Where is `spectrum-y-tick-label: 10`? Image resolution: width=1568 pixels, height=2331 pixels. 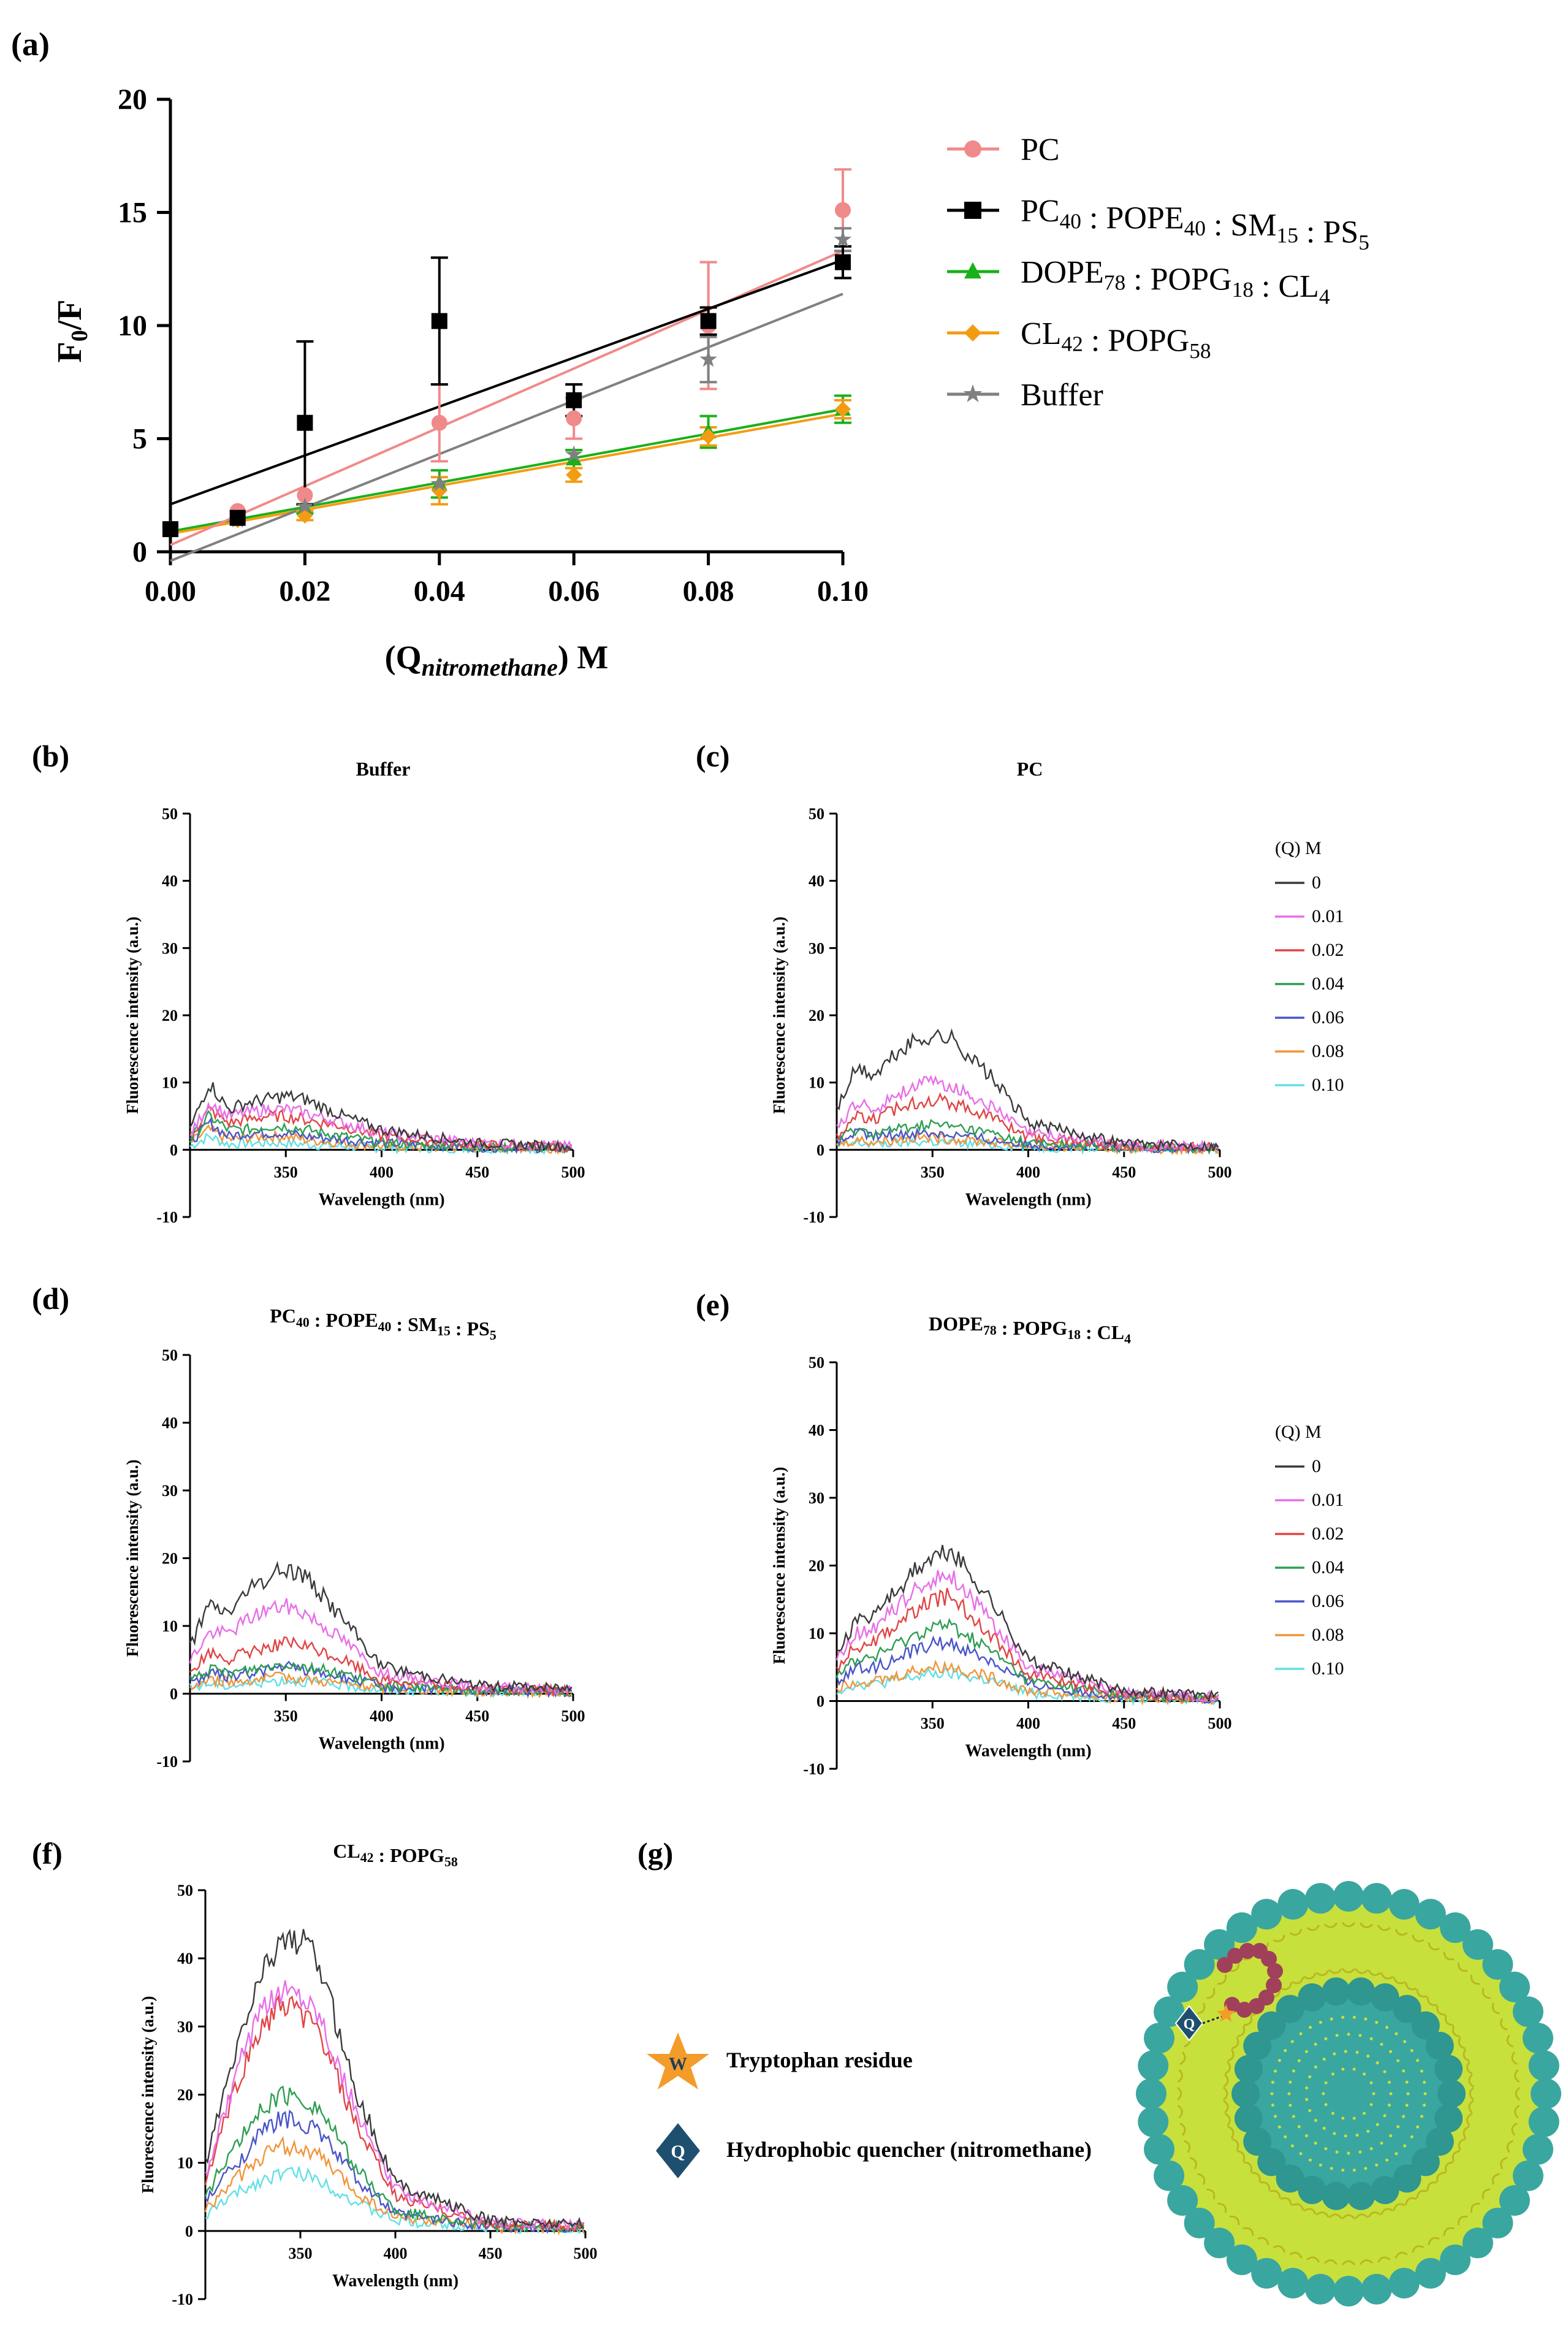 spectrum-y-tick-label: 10 is located at coordinates (170, 1083).